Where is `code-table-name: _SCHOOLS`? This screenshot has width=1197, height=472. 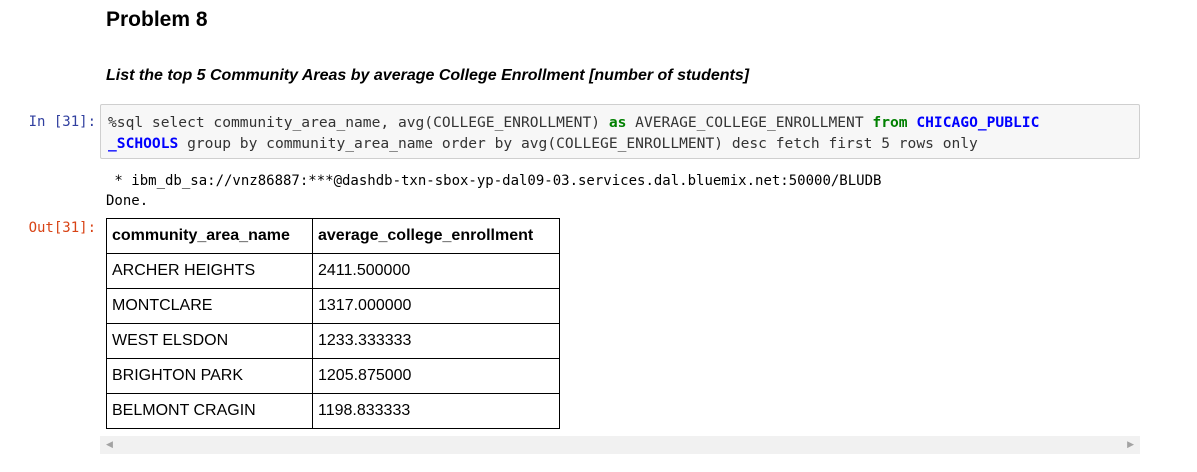
code-table-name: _SCHOOLS is located at coordinates (143, 143).